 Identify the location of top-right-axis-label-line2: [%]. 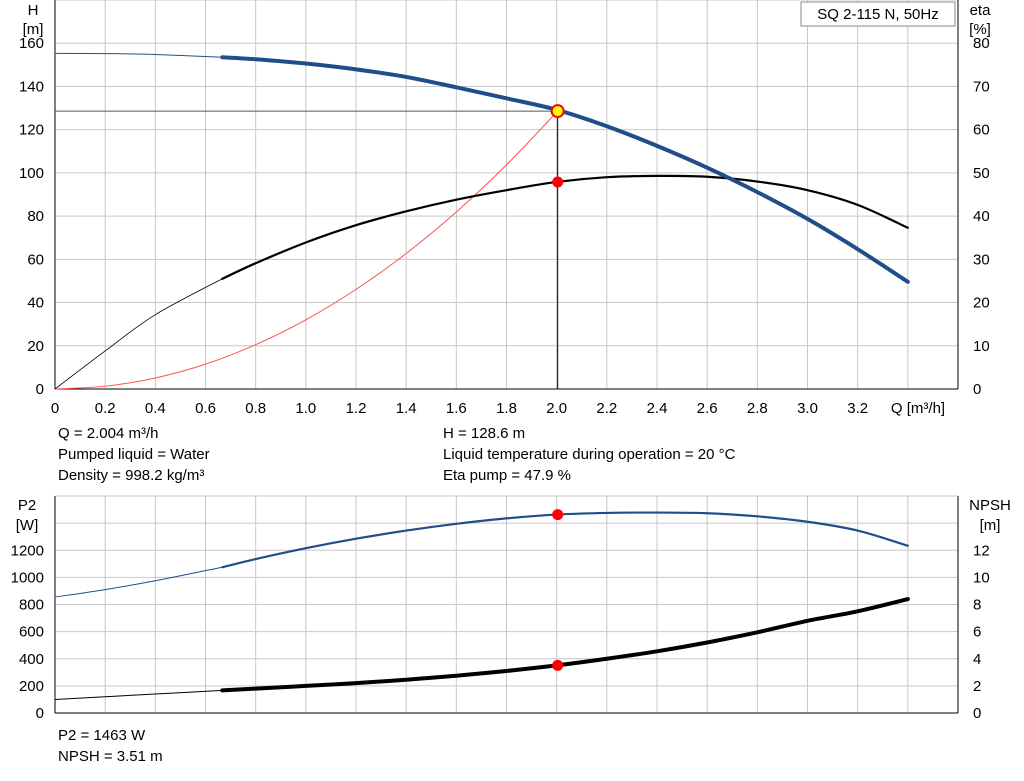
(980, 29).